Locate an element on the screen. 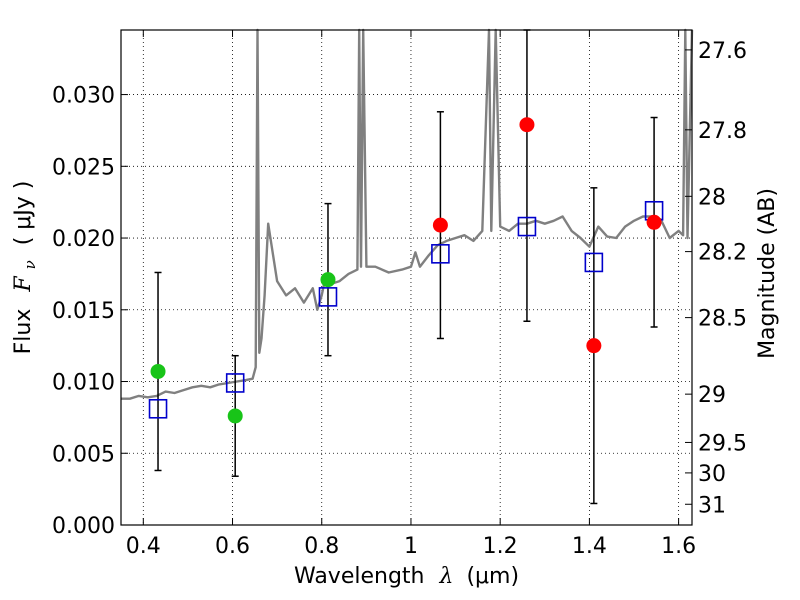 Image resolution: width=800 pixels, height=600 pixels. x-tick-label: 1 is located at coordinates (411, 546).